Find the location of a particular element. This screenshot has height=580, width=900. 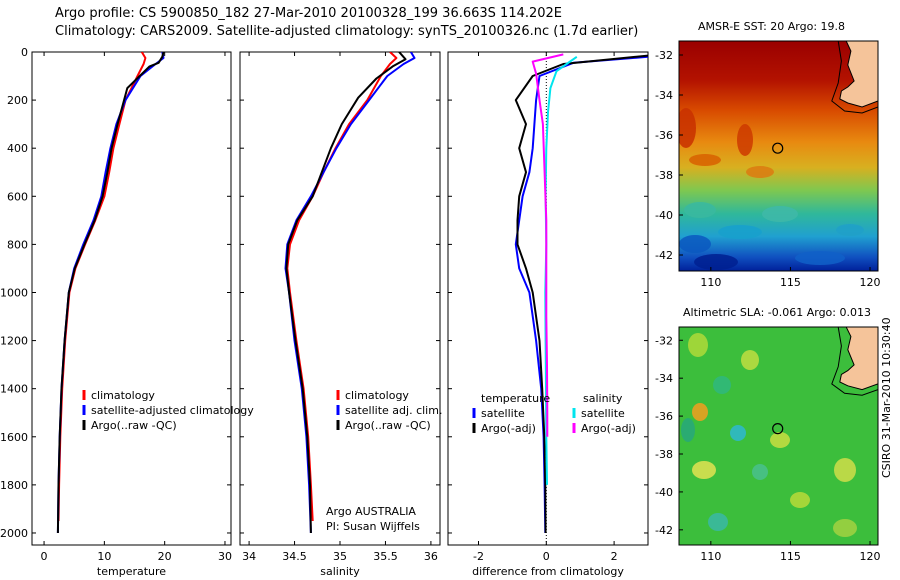

legend-label: Argo(..raw -QC) is located at coordinates (388, 425).